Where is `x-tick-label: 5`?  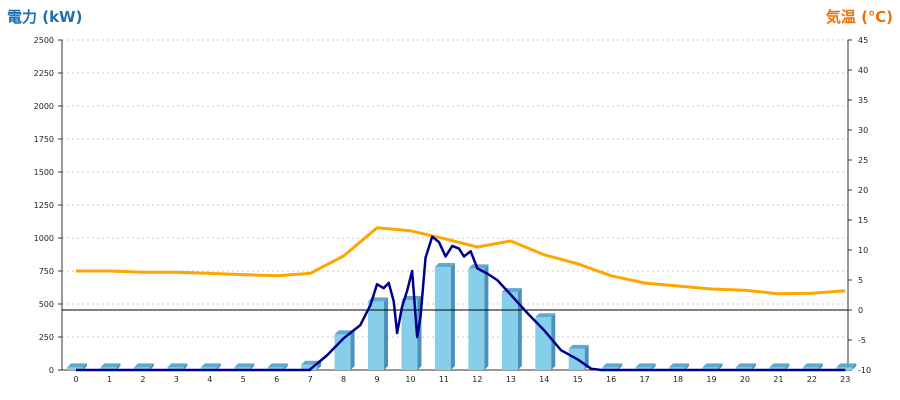 x-tick-label: 5 is located at coordinates (243, 379).